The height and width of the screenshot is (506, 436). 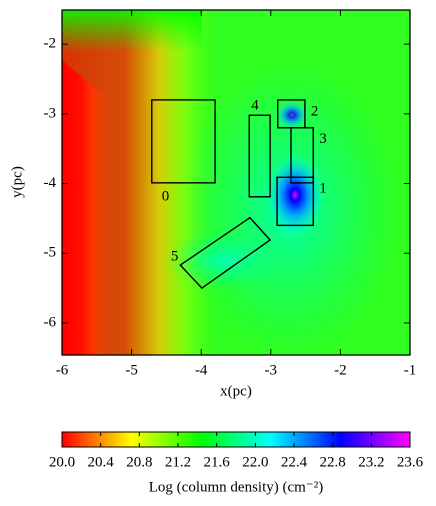 I want to click on colorbar-tick-label: 22.0, so click(x=255, y=462).